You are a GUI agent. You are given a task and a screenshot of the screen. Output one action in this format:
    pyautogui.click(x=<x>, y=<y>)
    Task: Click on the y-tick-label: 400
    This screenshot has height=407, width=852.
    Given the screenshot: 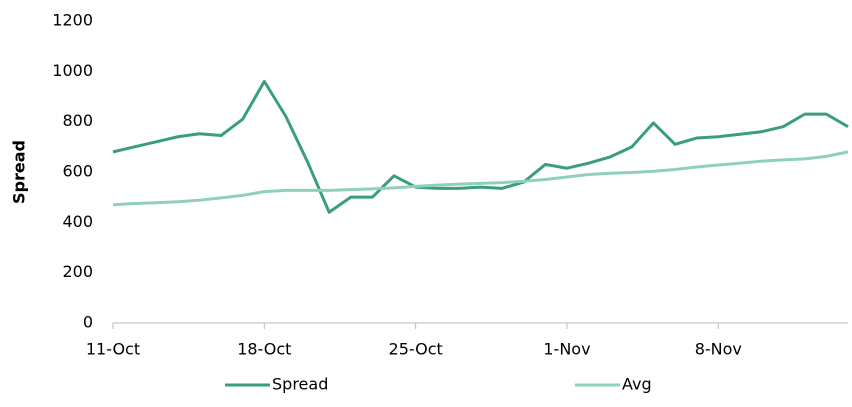 What is the action you would take?
    pyautogui.click(x=77, y=221)
    